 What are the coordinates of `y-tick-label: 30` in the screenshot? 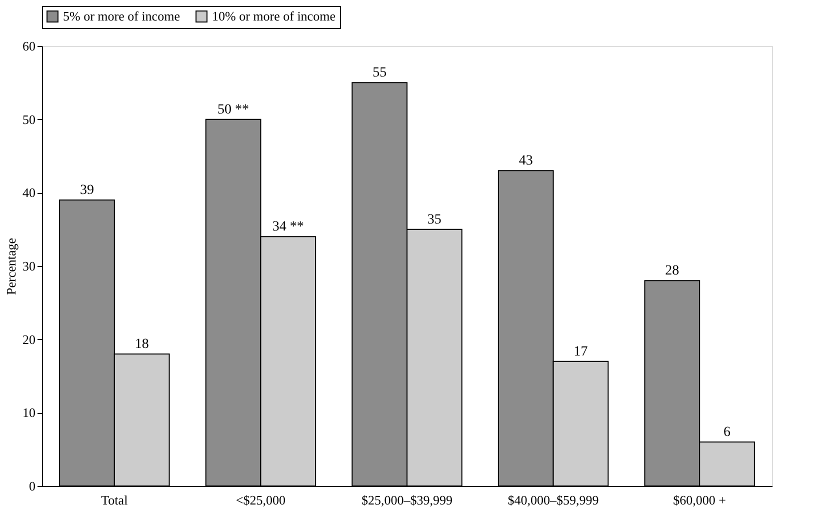 It's located at (29, 266).